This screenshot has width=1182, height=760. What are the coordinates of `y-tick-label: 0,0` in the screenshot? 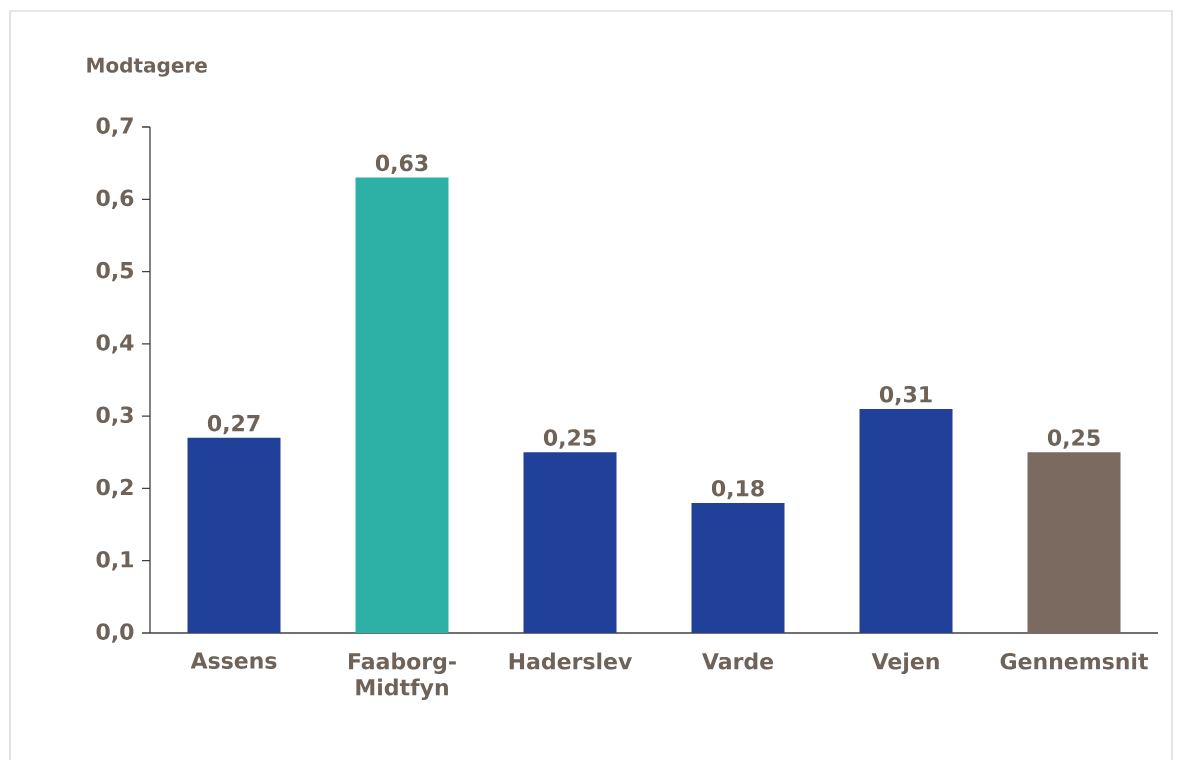 It's located at (115, 633).